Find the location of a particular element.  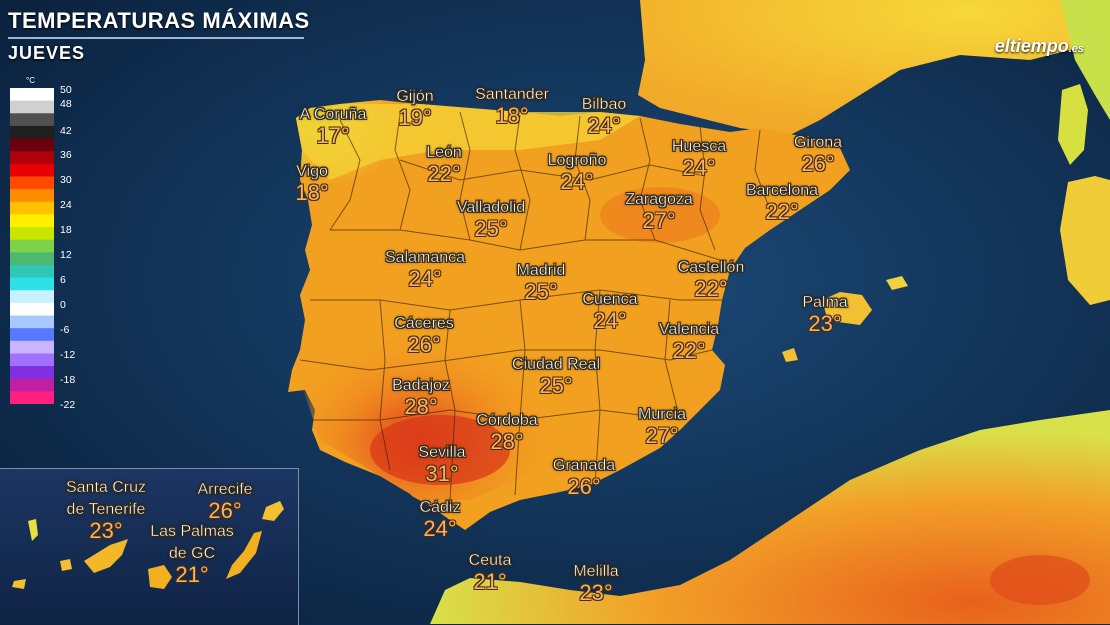

city-santander: Santander 18° is located at coordinates (512, 107).